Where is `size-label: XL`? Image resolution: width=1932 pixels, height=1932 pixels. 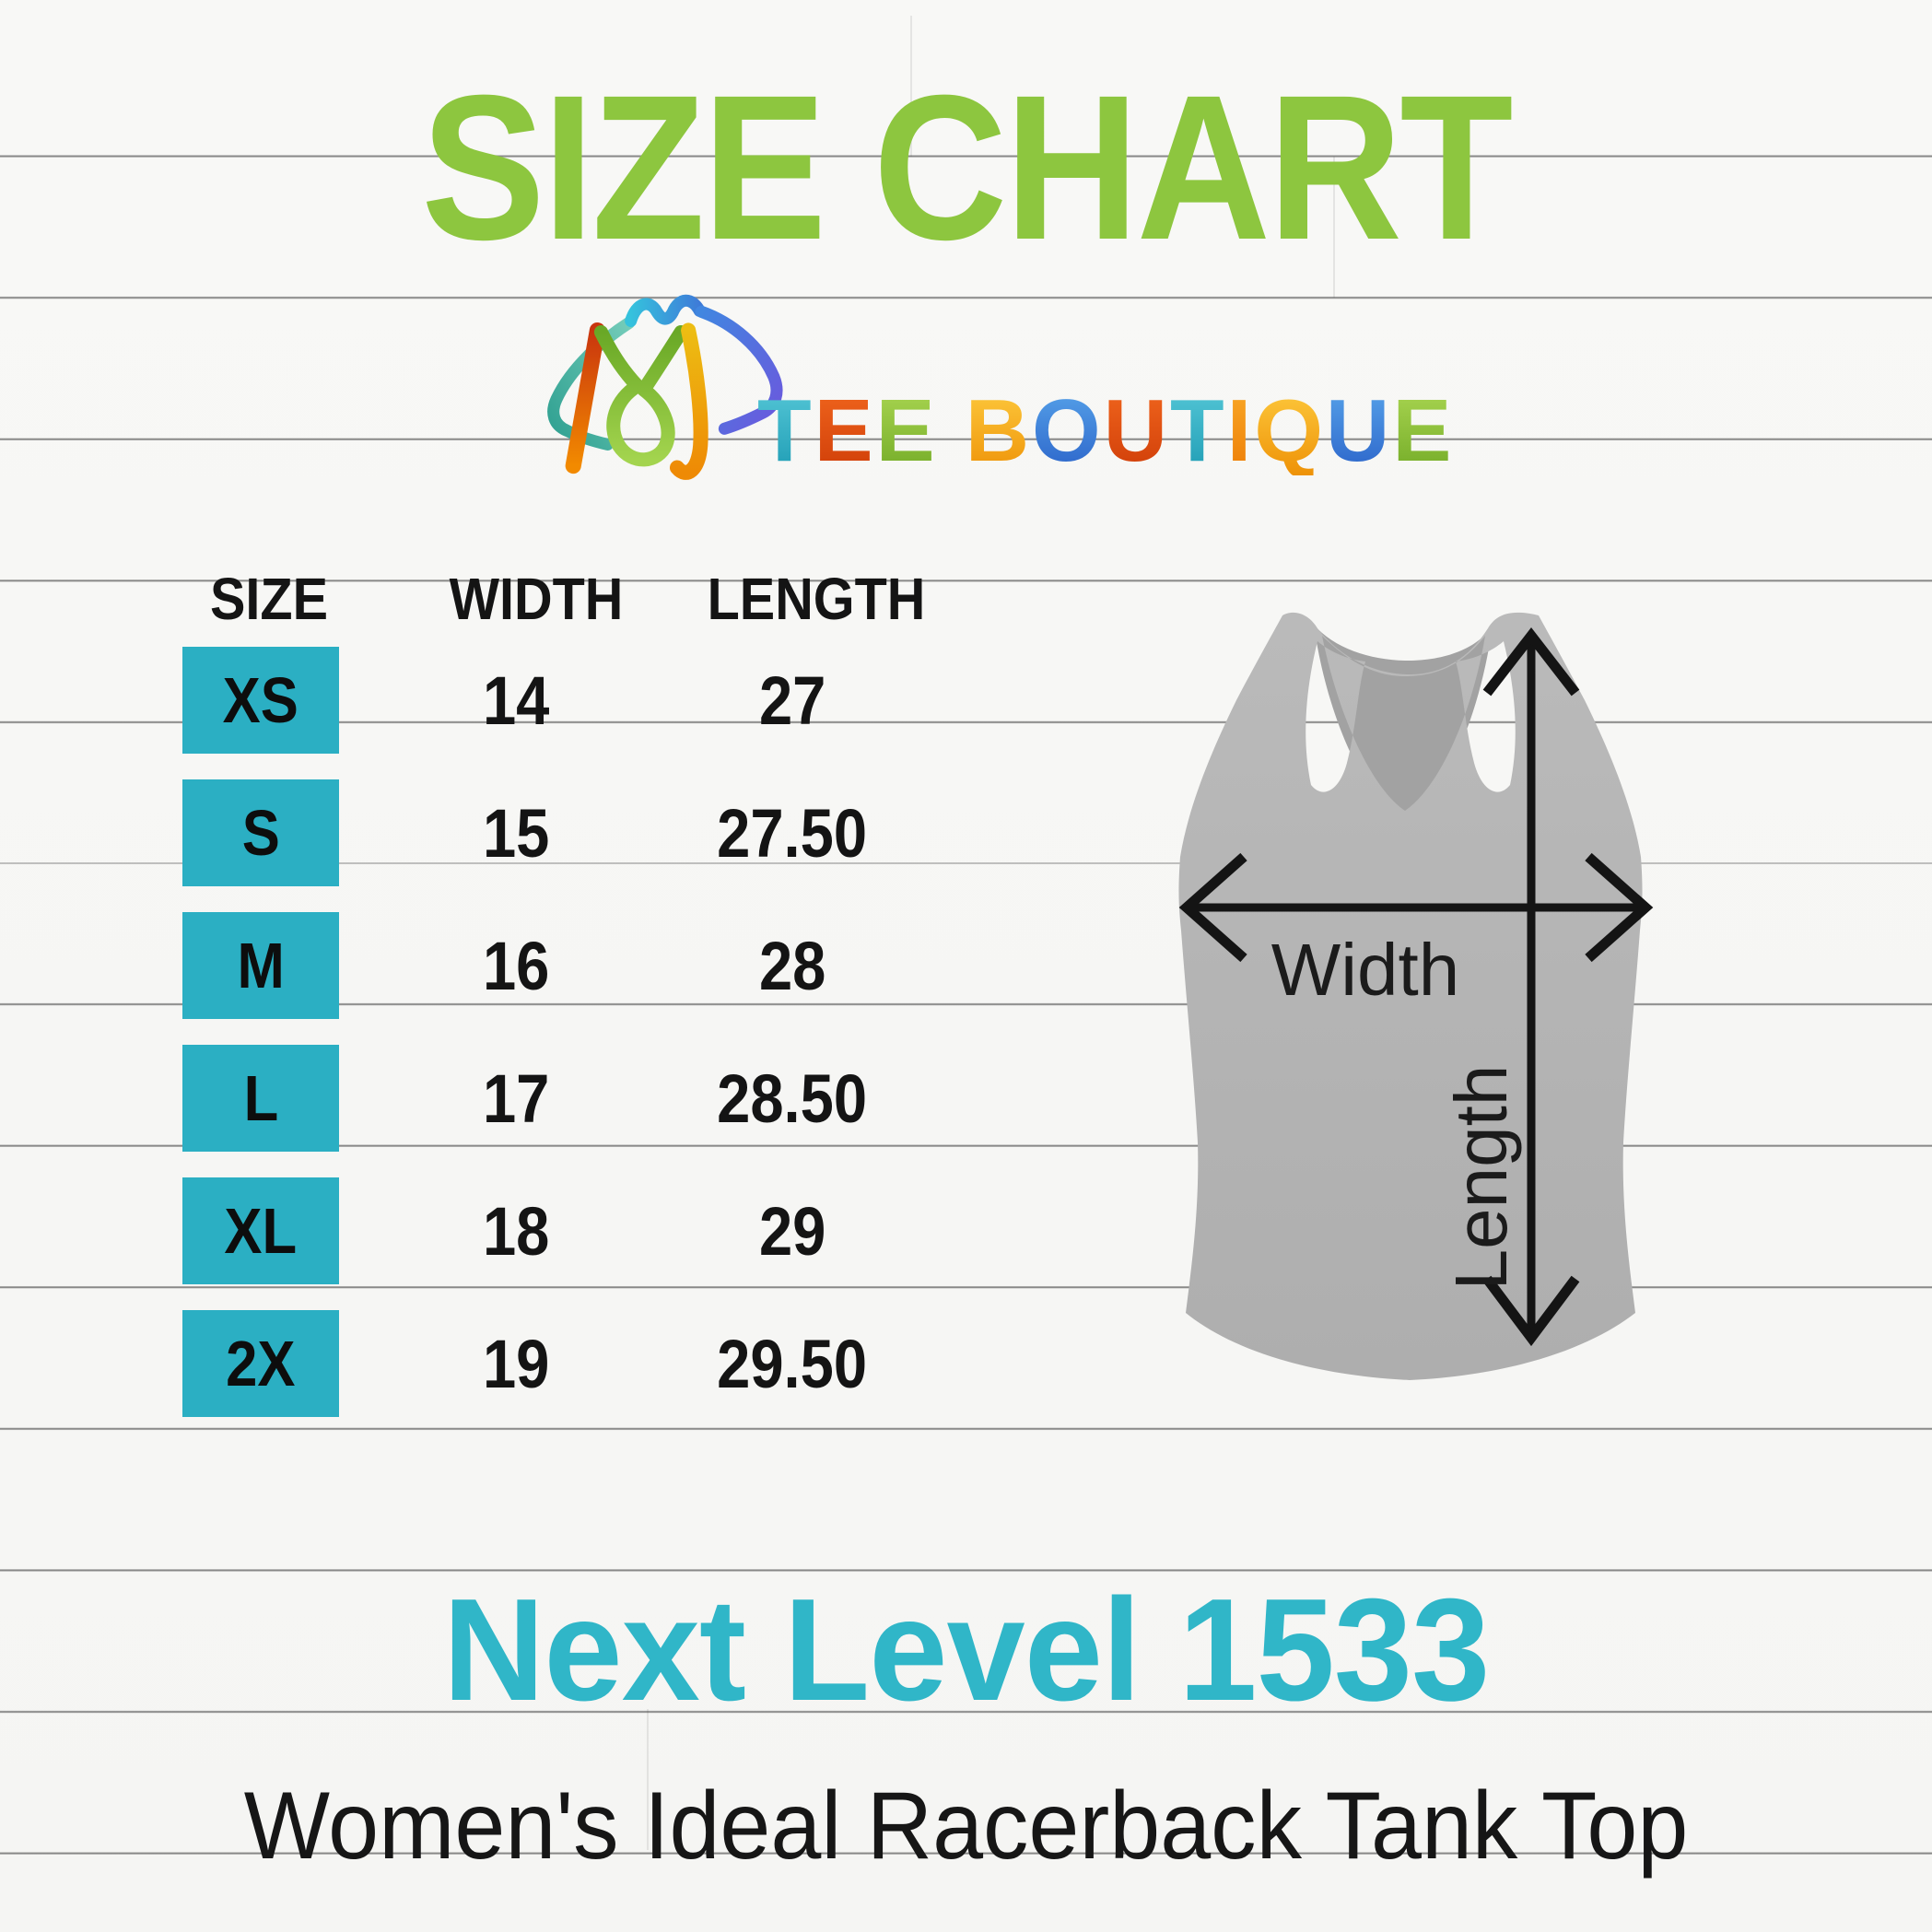
size-label: XL is located at coordinates (261, 1231).